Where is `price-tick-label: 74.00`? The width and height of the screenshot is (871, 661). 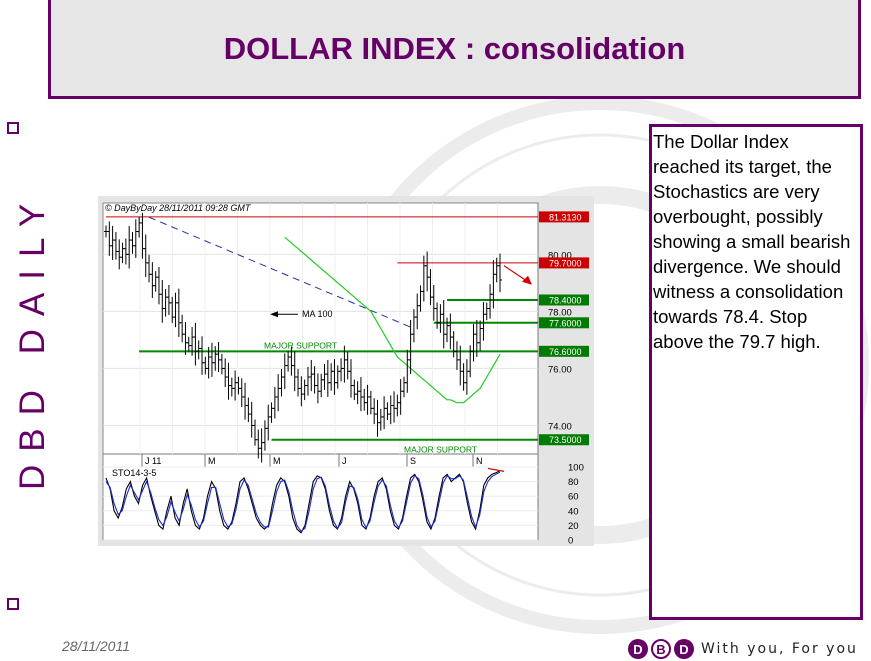 price-tick-label: 74.00 is located at coordinates (560, 426).